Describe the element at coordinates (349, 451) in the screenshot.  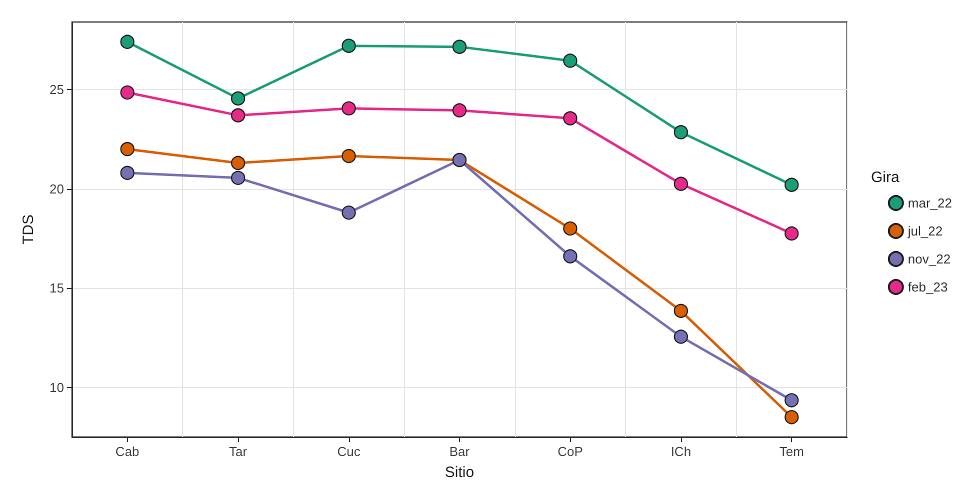
I see `x-tick-label: Cuc` at that location.